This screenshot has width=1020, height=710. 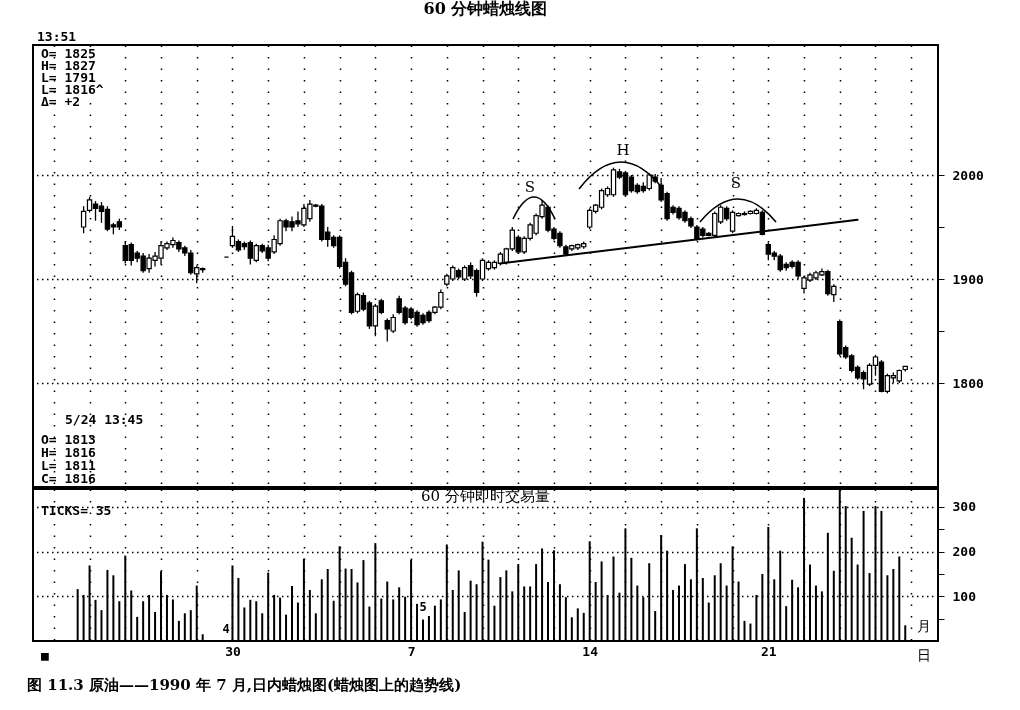 I want to click on annotation: H, so click(x=623, y=150).